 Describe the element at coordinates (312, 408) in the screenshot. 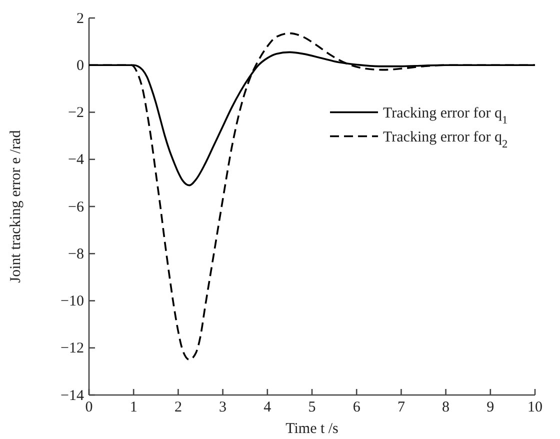

I see `x-tick-label: 5` at that location.